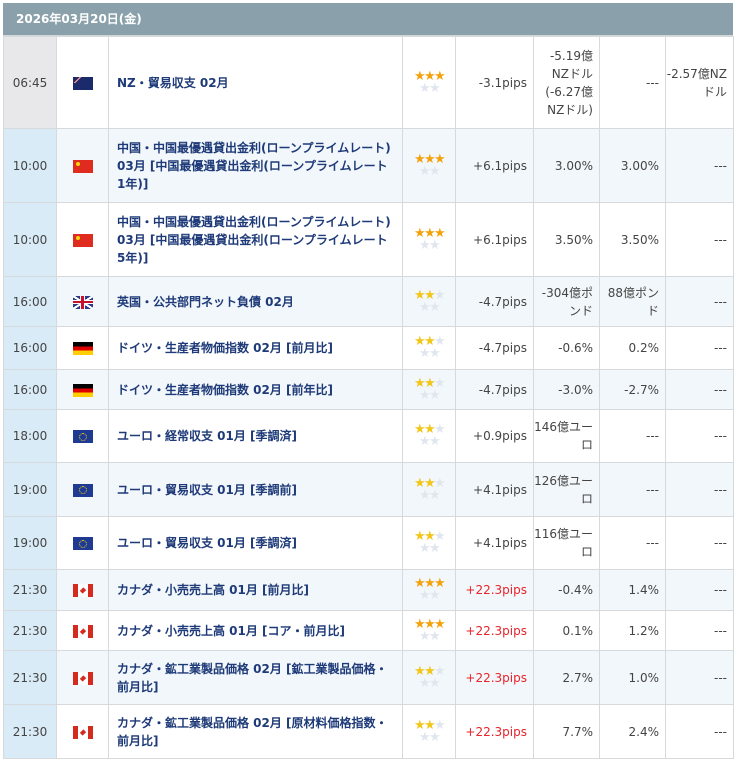 The height and width of the screenshot is (765, 736). I want to click on forecast-value: 1.4%, so click(632, 590).